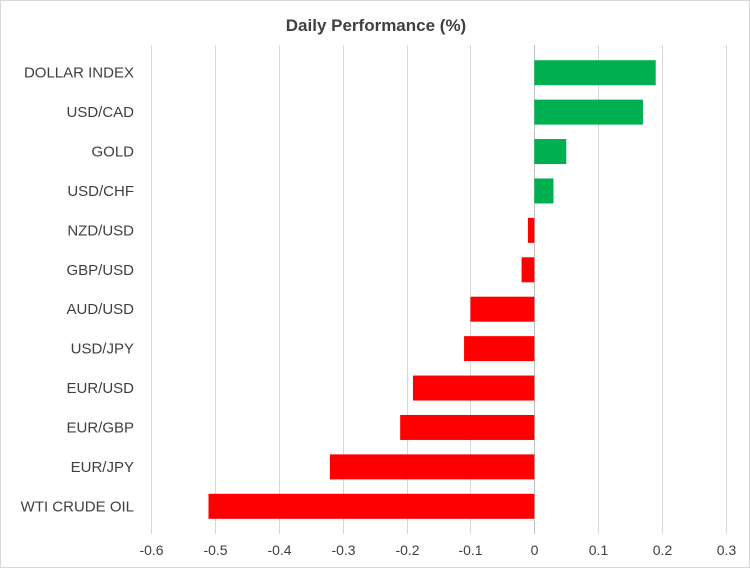 The width and height of the screenshot is (750, 568). Describe the element at coordinates (376, 25) in the screenshot. I see `chart-title: Daily Performance (%)` at that location.